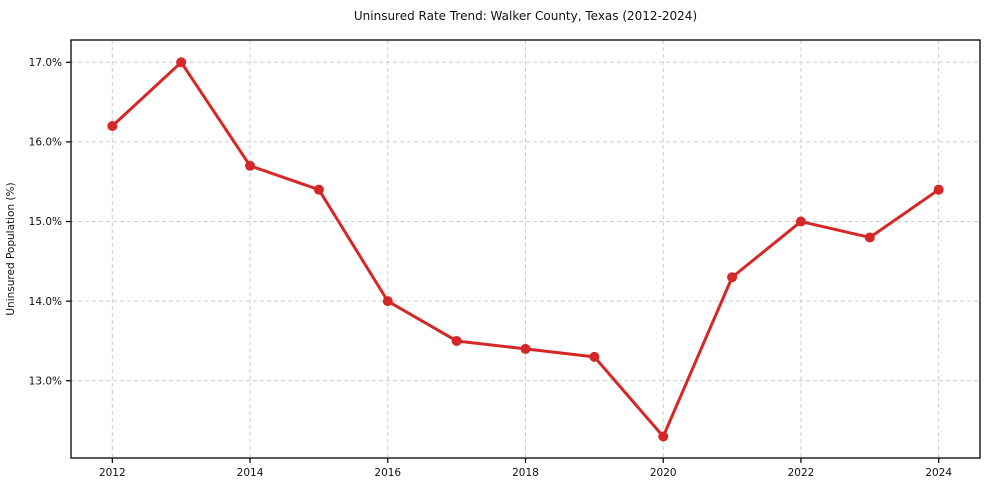 The image size is (989, 490). I want to click on x-tick-label: 2014, so click(250, 473).